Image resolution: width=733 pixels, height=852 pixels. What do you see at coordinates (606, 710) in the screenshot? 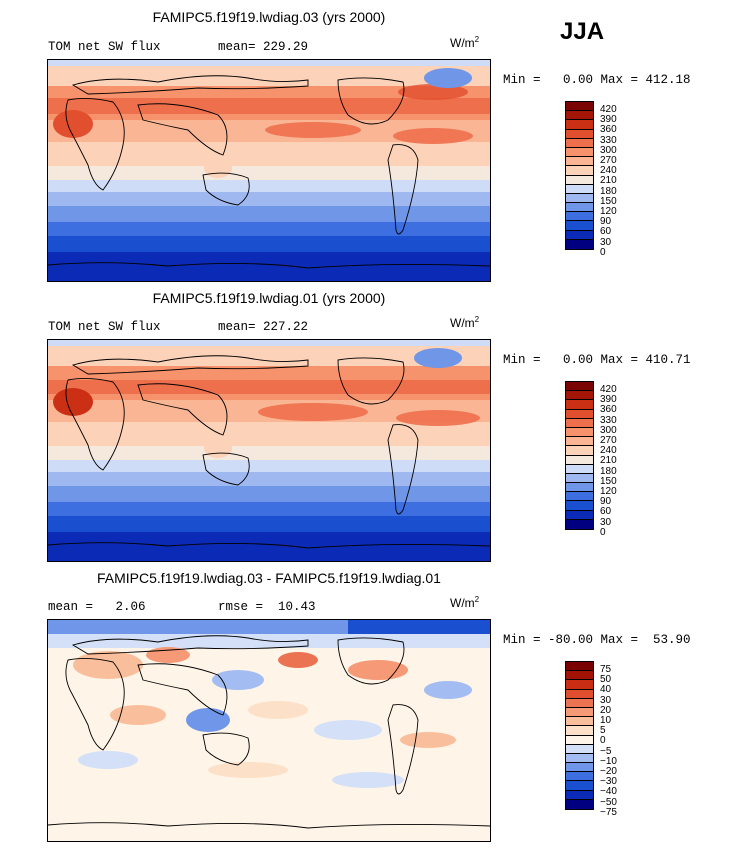
I see `tick-label: 20` at bounding box center [606, 710].